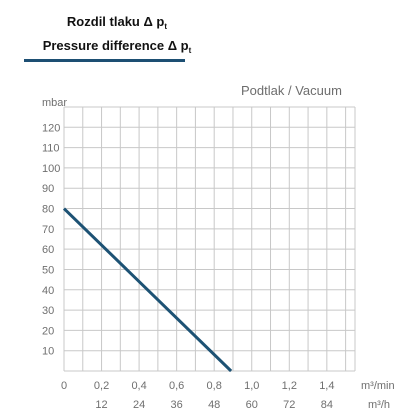 This screenshot has height=420, width=420. Describe the element at coordinates (252, 405) in the screenshot. I see `x2-tick-label: 60` at that location.